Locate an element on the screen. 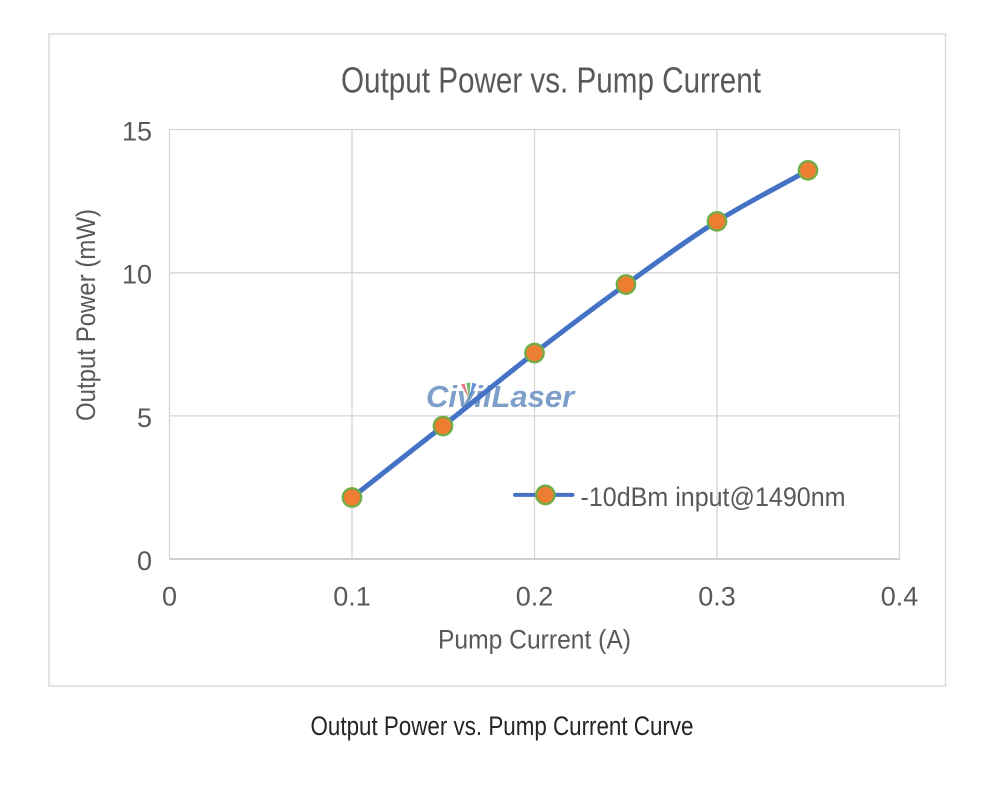 The image size is (995, 792). svg-text: 15 is located at coordinates (137, 132).